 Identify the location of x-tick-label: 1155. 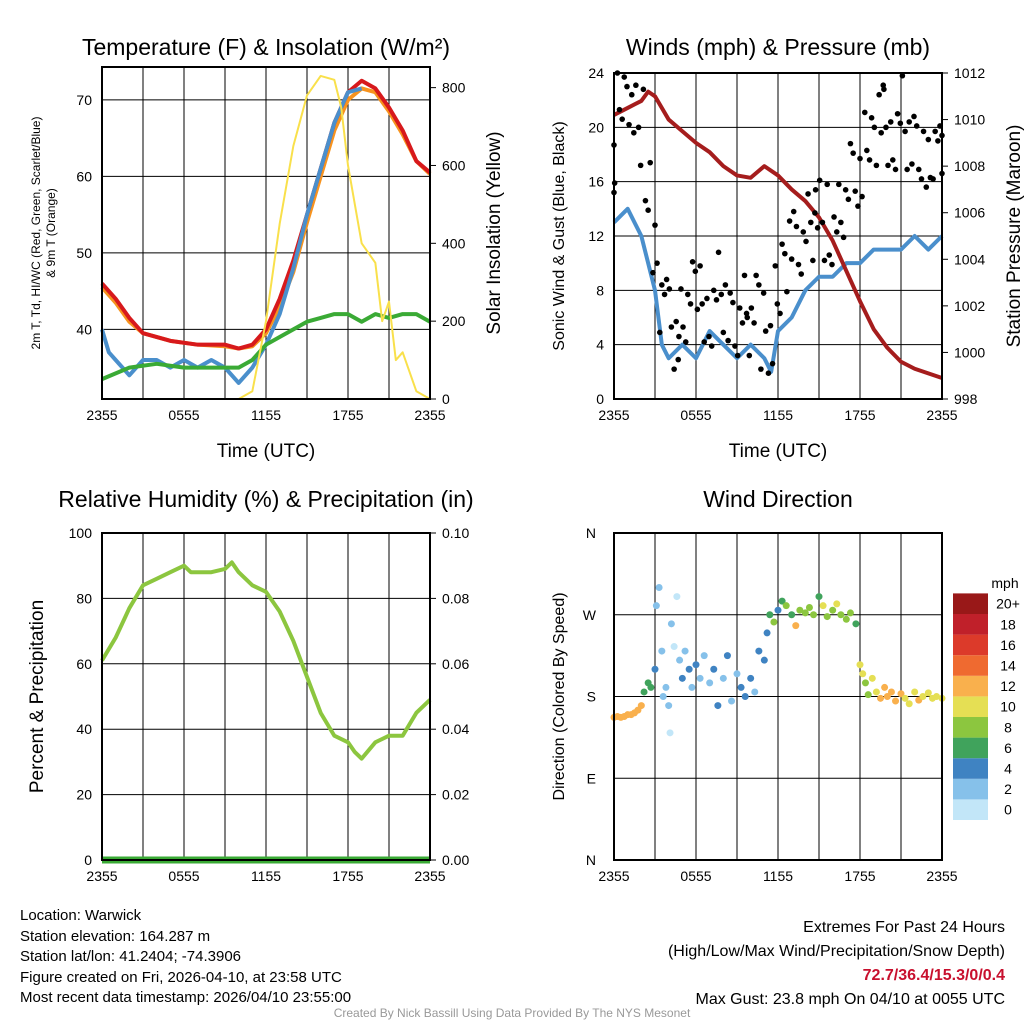
(778, 415).